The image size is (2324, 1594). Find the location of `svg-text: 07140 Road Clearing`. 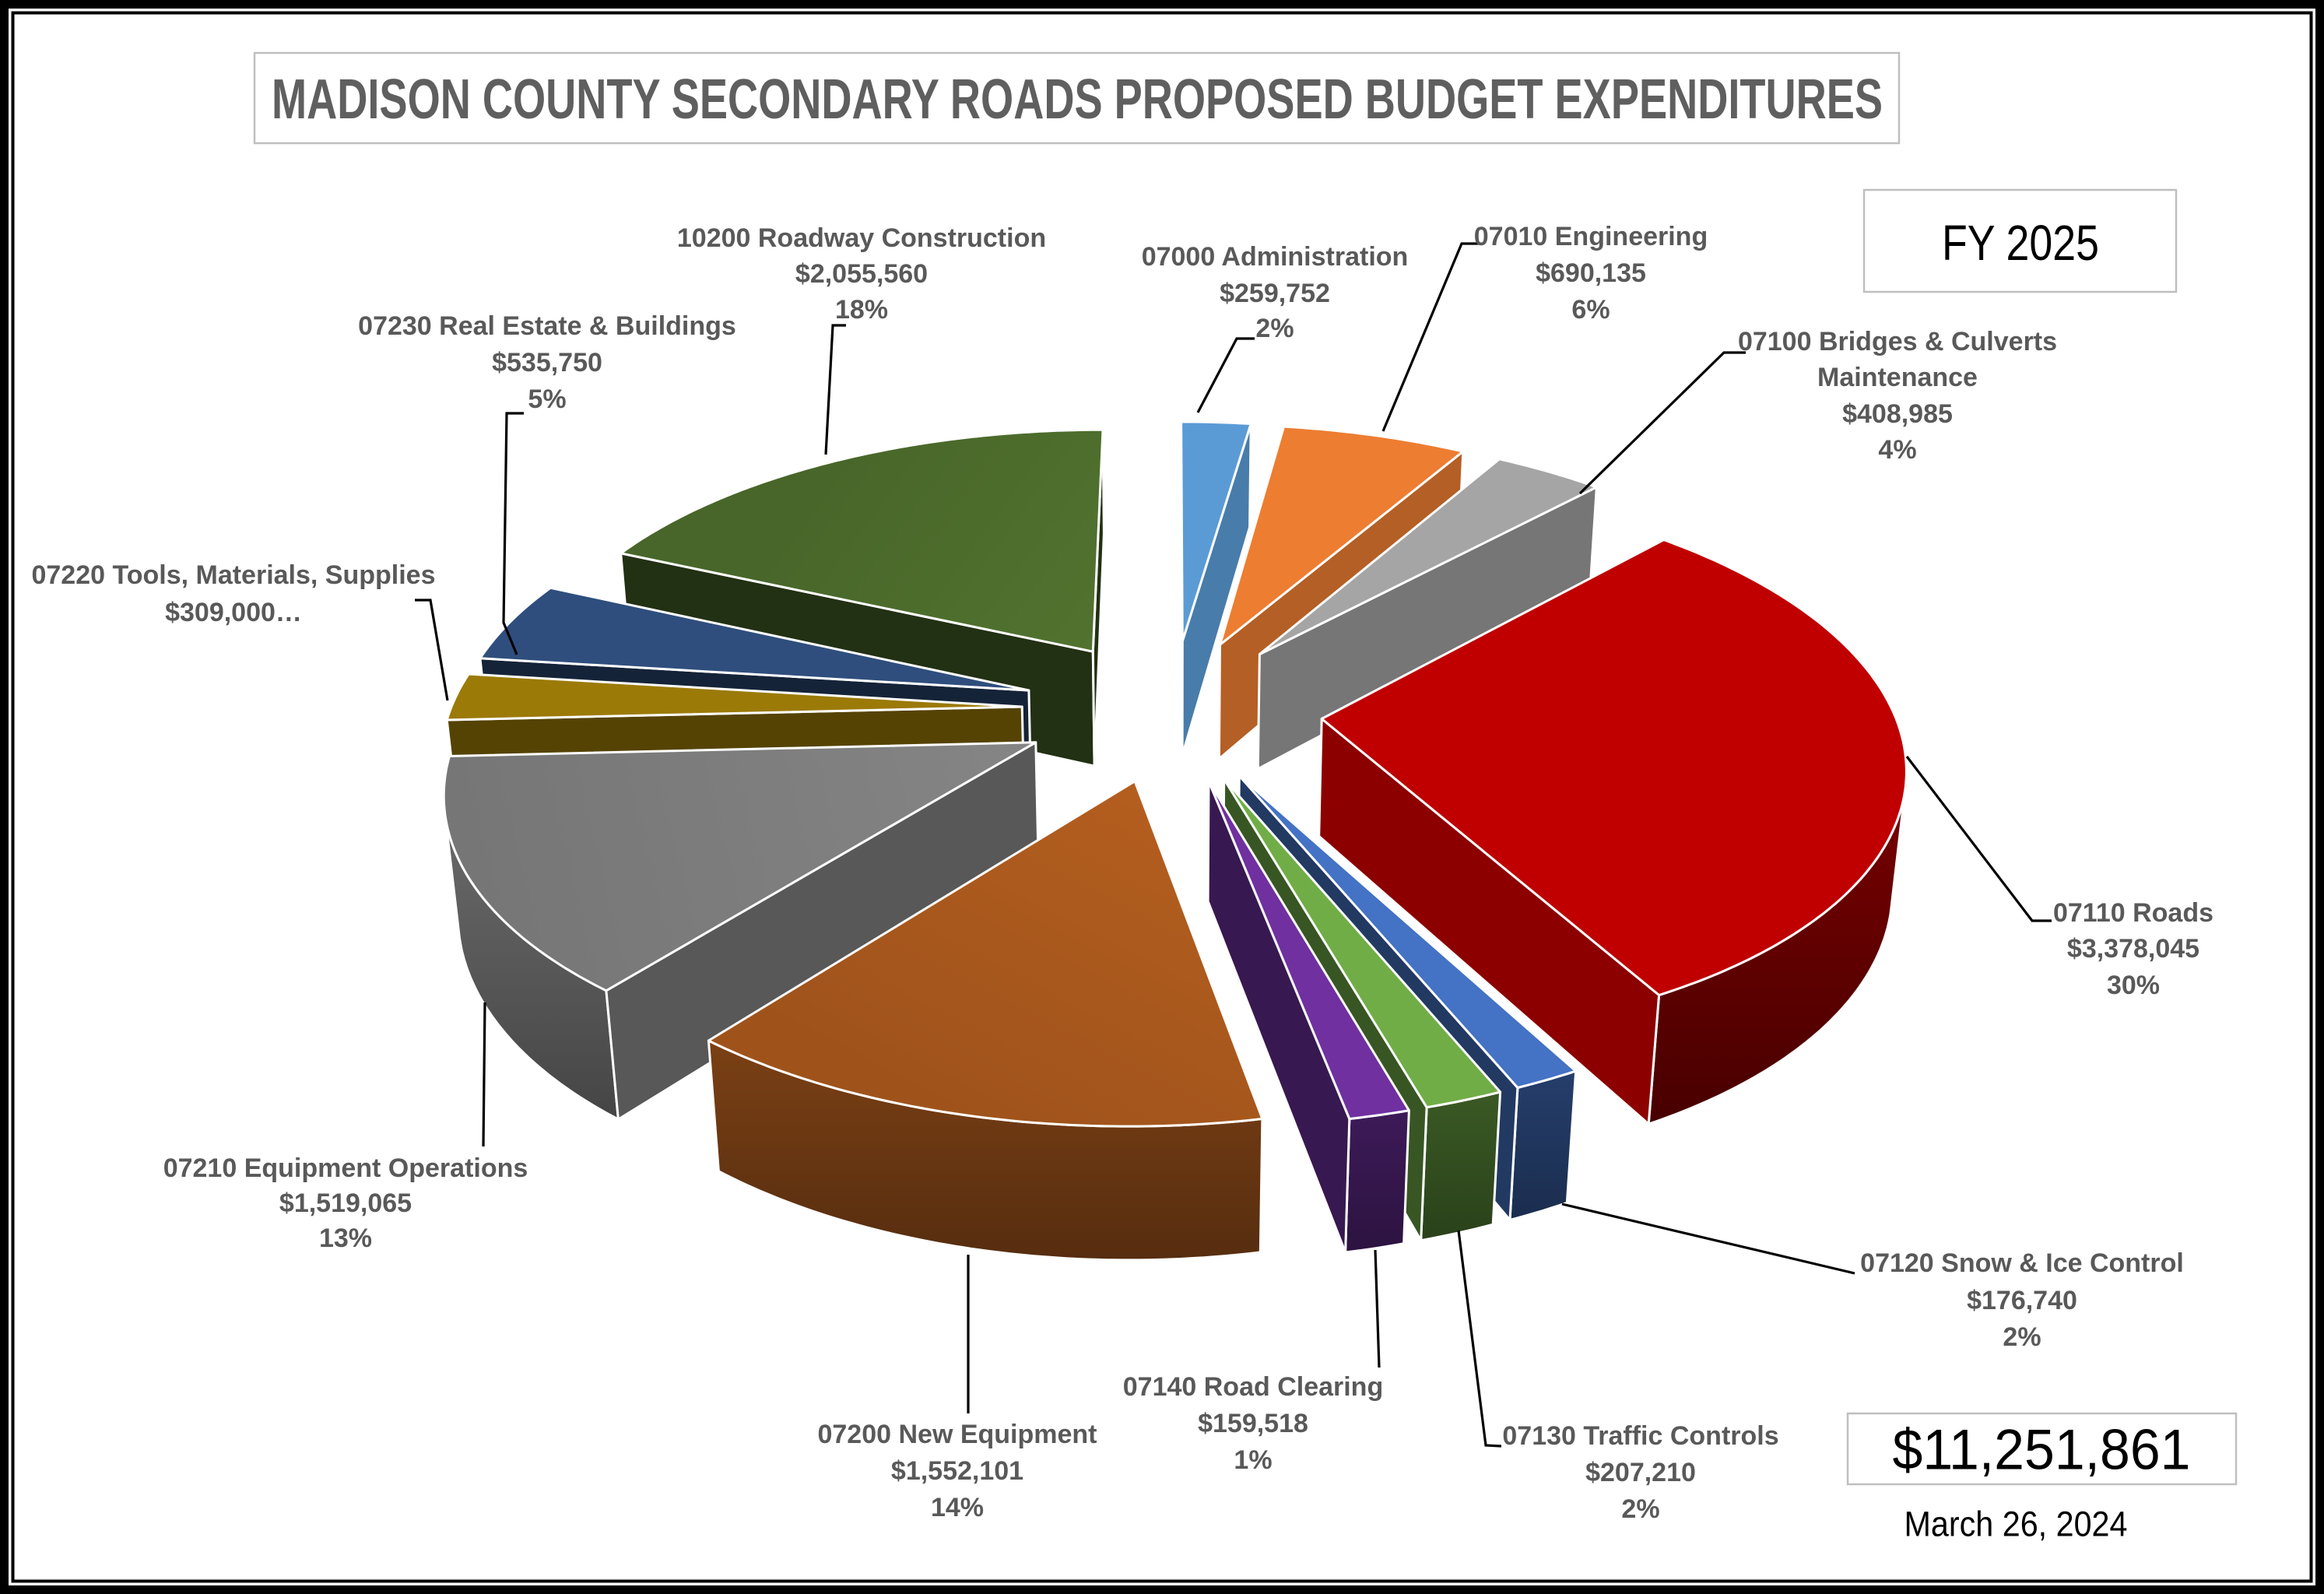

svg-text: 07140 Road Clearing is located at coordinates (1253, 1387).